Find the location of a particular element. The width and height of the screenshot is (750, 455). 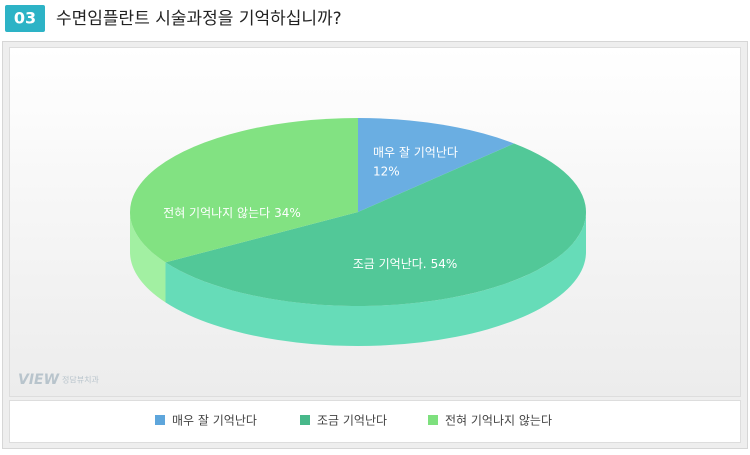

badge-box is located at coordinates (25, 18).